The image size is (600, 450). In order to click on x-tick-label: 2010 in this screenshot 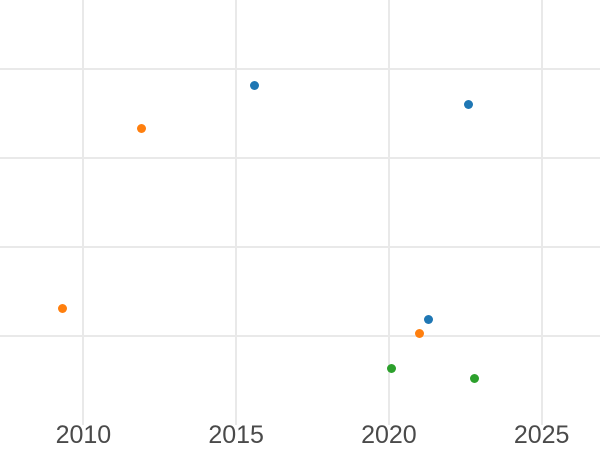, I will do `click(83, 435)`.